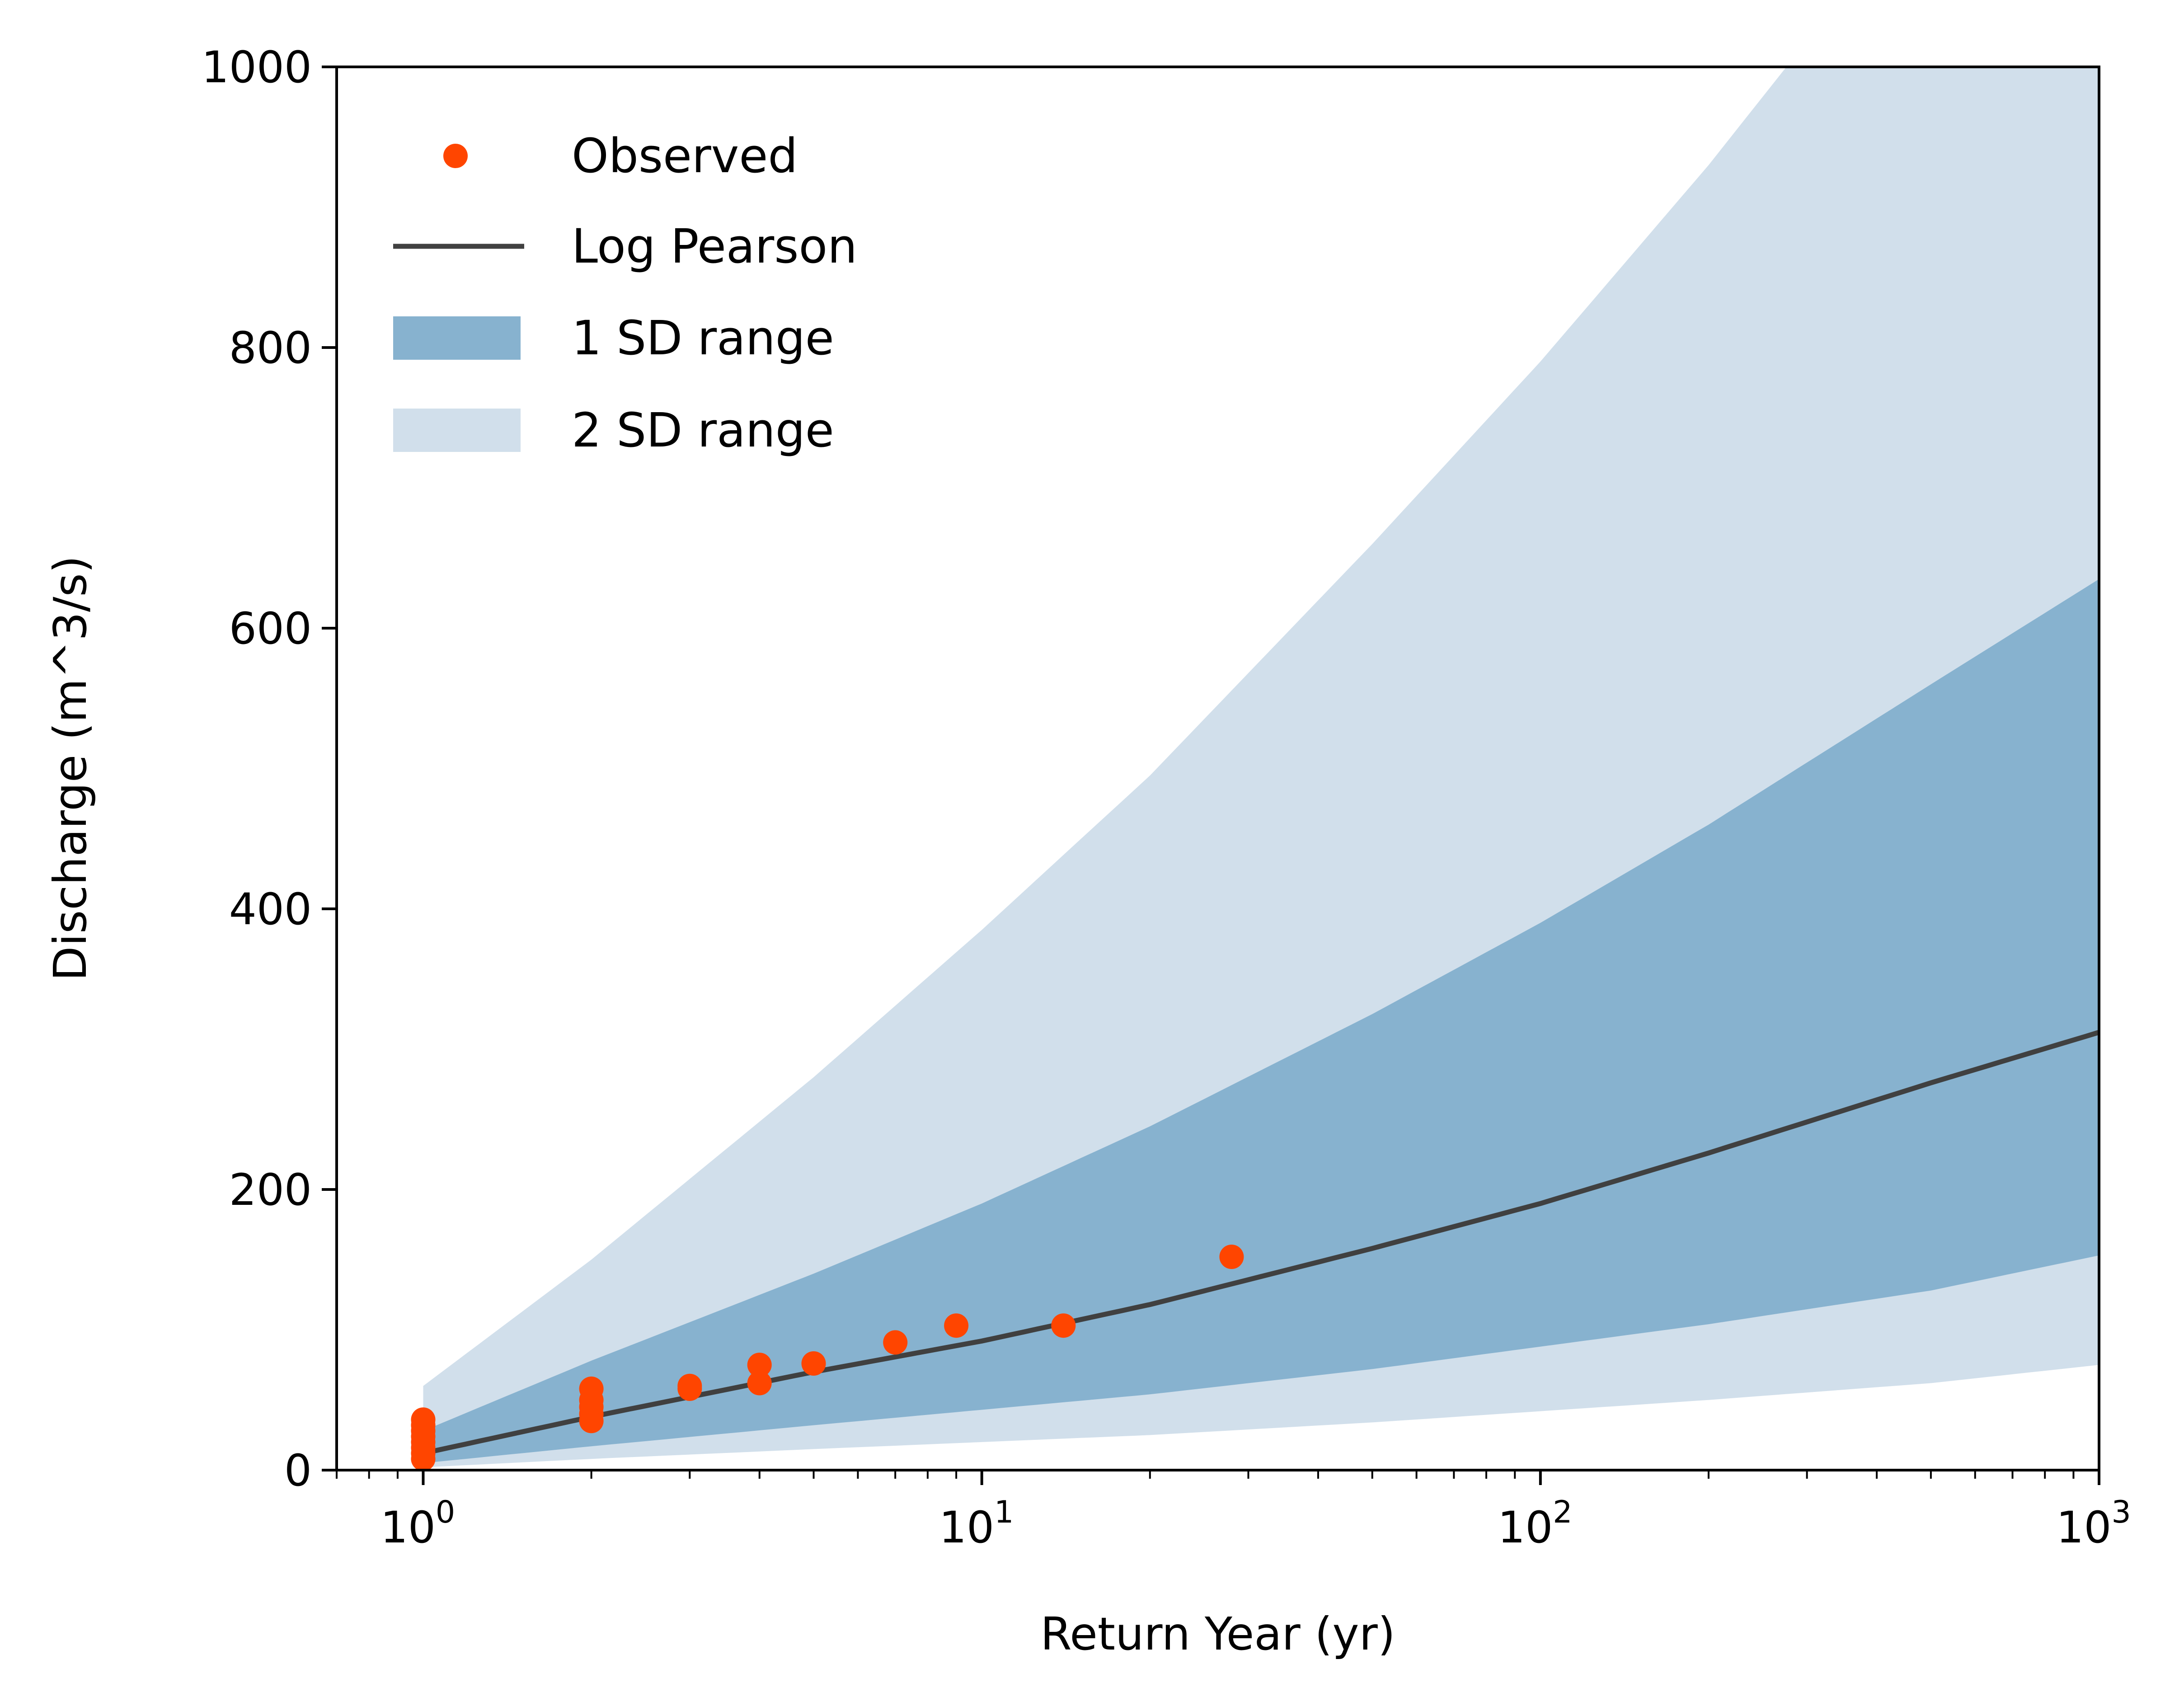 The width and height of the screenshot is (2184, 1697). What do you see at coordinates (298, 1470) in the screenshot?
I see `y-tick-label: 0` at bounding box center [298, 1470].